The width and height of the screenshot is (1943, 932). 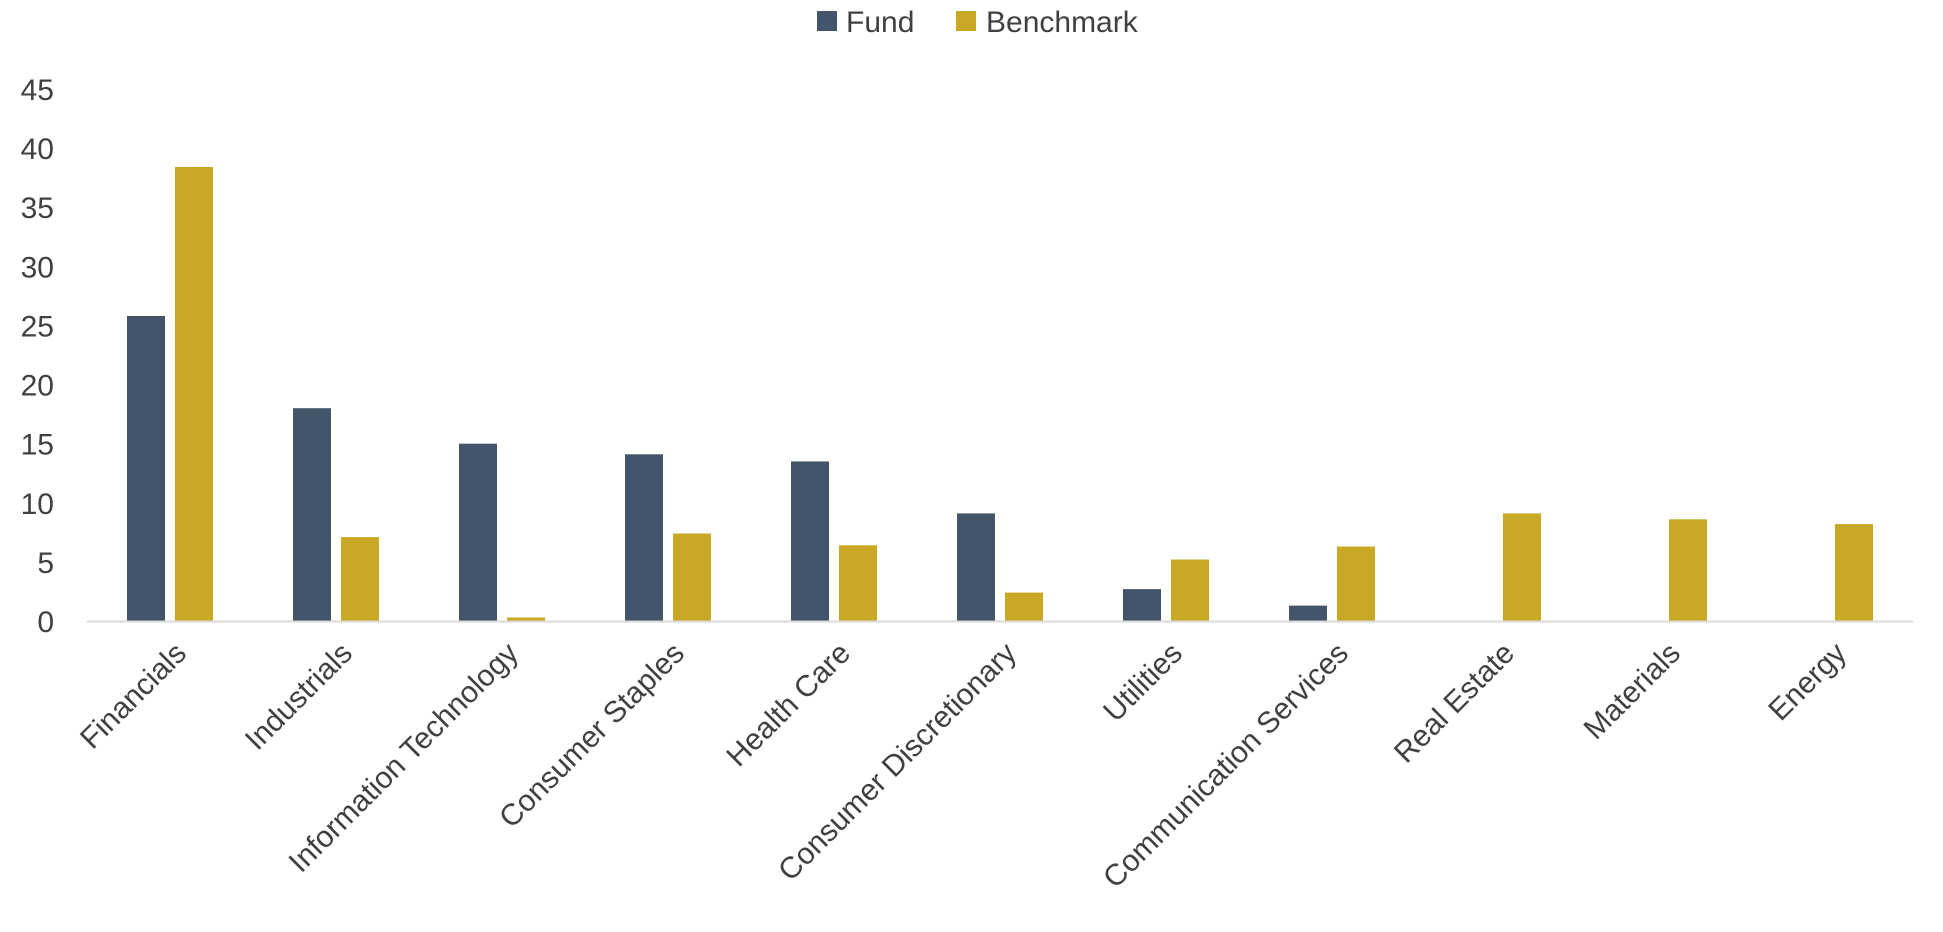 What do you see at coordinates (880, 22) in the screenshot?
I see `legend-label-fund: Fund` at bounding box center [880, 22].